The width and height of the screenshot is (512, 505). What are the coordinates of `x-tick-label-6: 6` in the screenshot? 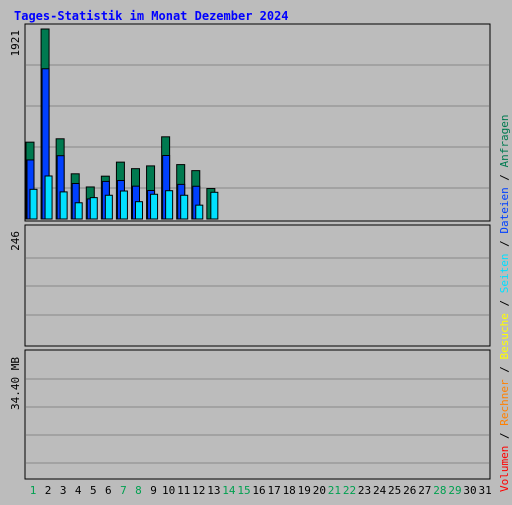 It's located at (108, 490).